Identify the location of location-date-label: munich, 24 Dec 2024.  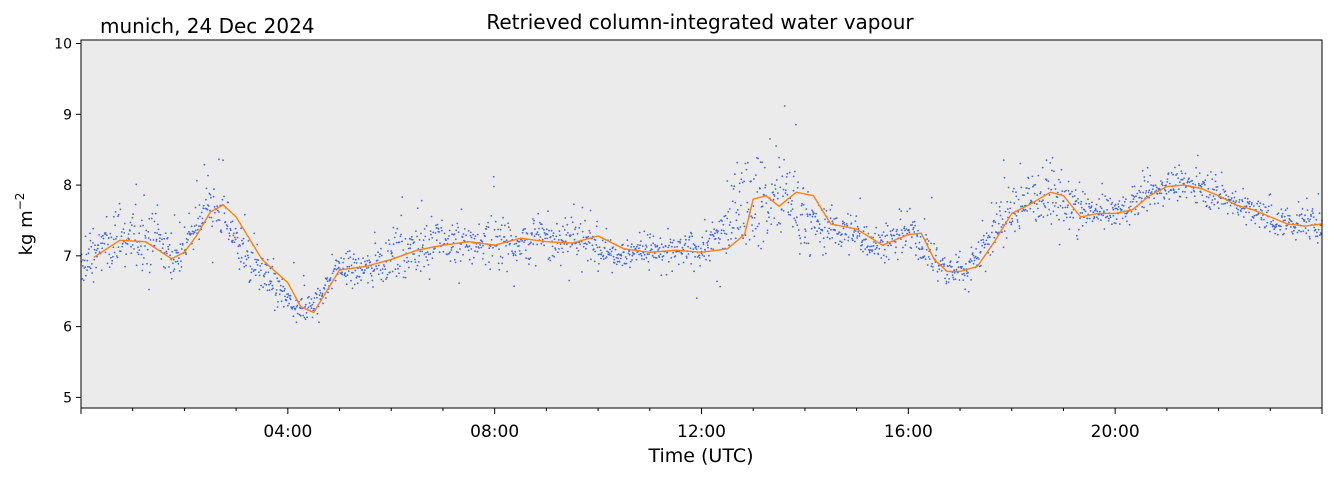
(207, 26).